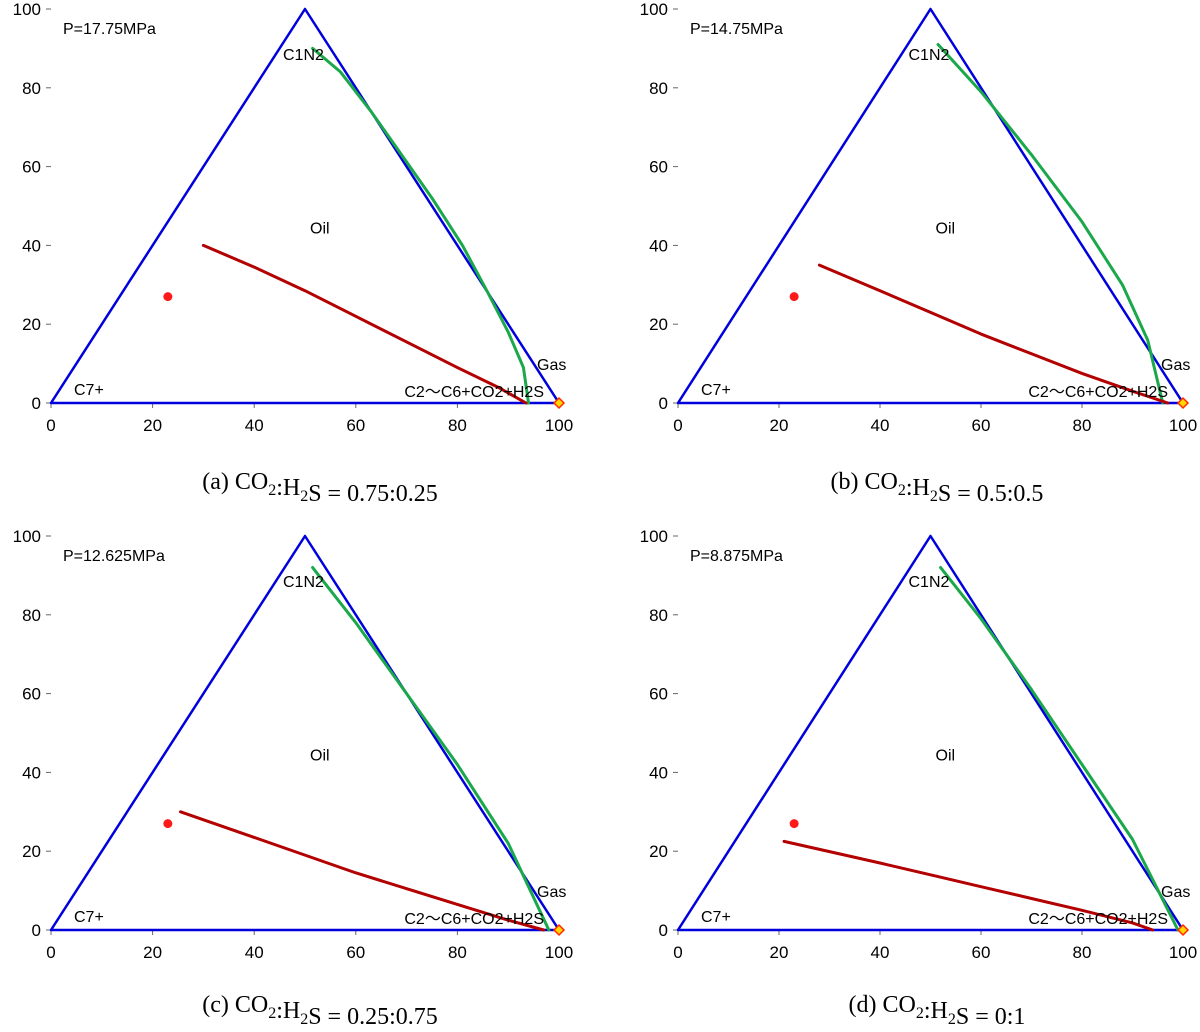 The image size is (1200, 1032). Describe the element at coordinates (320, 1011) in the screenshot. I see `panel-caption: (c) CO2:H2S = 0.25:0.75` at that location.